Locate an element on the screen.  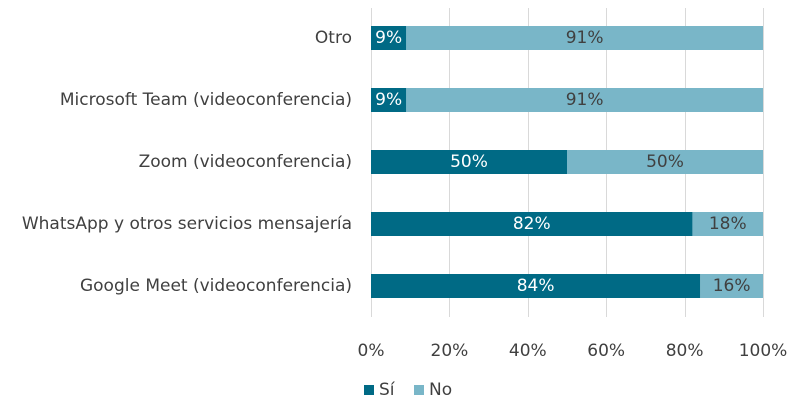
x-tick-label: 80% is located at coordinates (685, 351).